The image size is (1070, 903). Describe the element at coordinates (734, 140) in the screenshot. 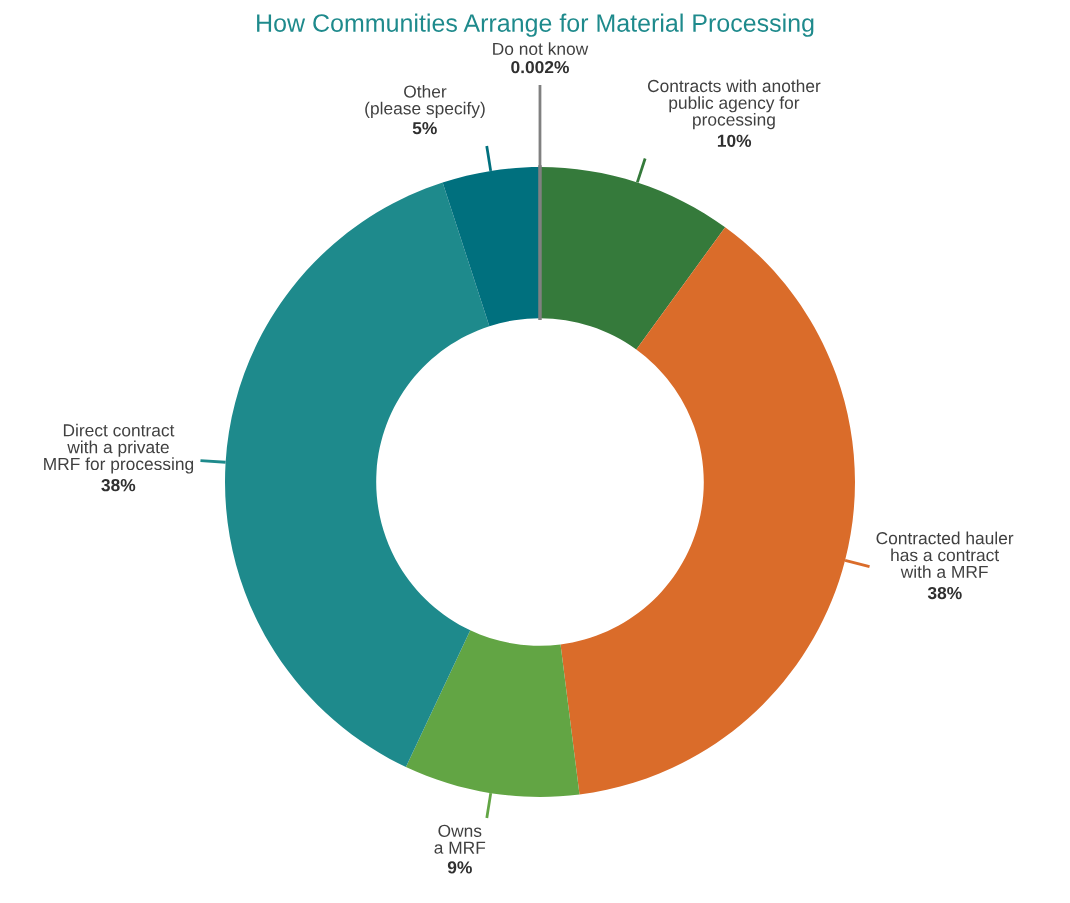

I see `data-label: 10%` at that location.